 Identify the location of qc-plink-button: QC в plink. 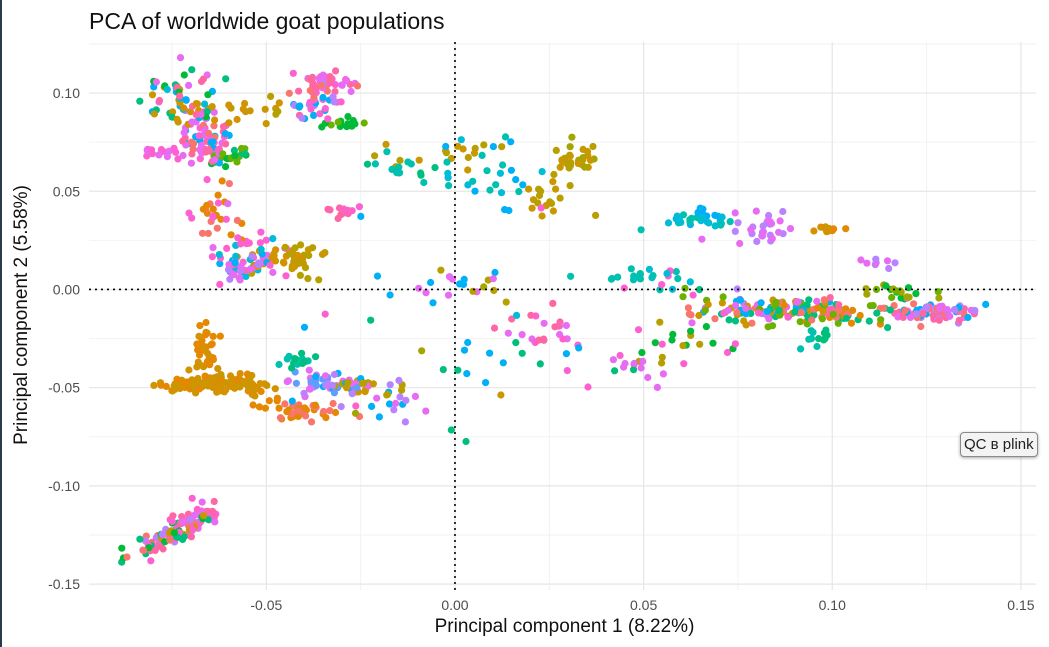
(999, 444).